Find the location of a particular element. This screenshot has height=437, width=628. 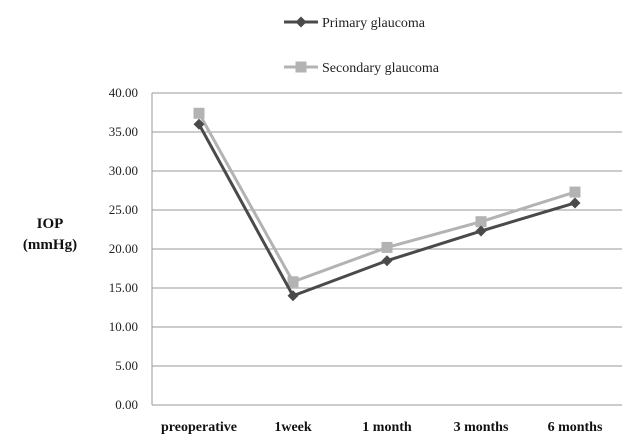

legend-label: Secondary glaucoma is located at coordinates (381, 68).